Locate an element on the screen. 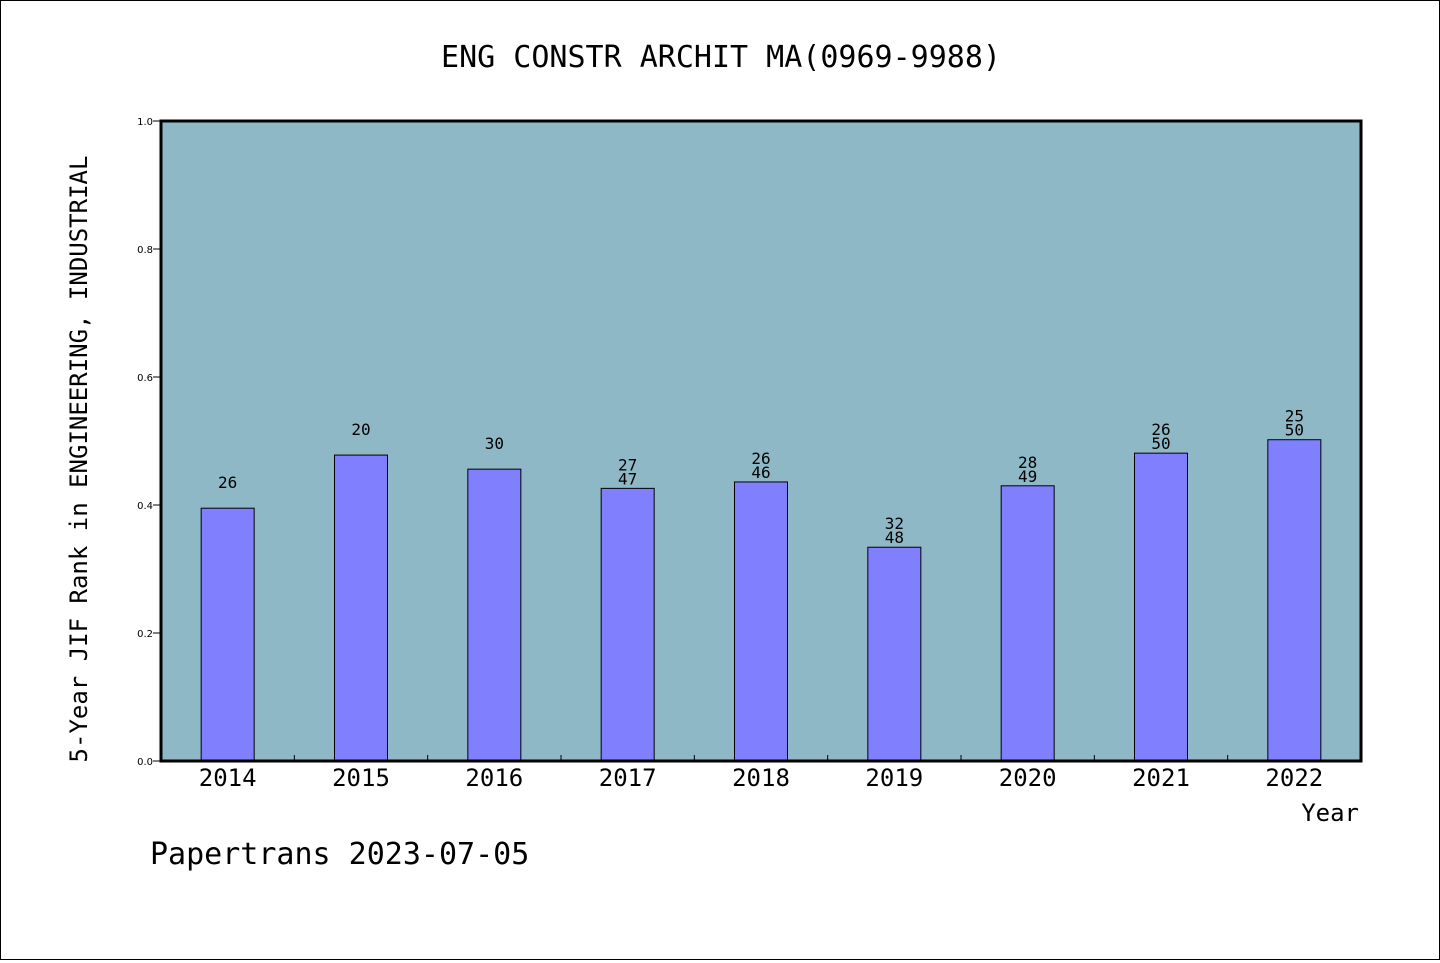 This screenshot has height=963, width=1440. x-tick-label: 2020 is located at coordinates (1028, 778).